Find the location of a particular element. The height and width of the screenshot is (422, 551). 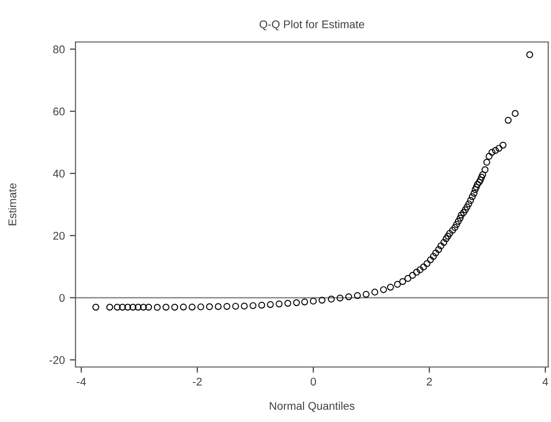

y-tick-label: 0 is located at coordinates (62, 298).